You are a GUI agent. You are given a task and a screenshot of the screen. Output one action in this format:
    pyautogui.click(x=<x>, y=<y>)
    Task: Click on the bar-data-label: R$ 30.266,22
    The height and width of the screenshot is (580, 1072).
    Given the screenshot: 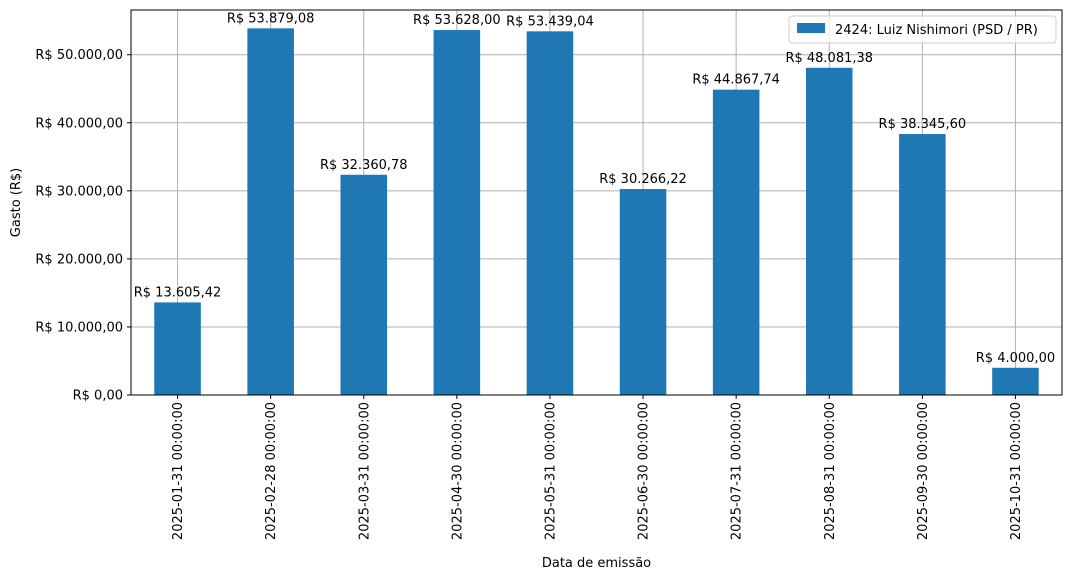 What is the action you would take?
    pyautogui.click(x=643, y=179)
    